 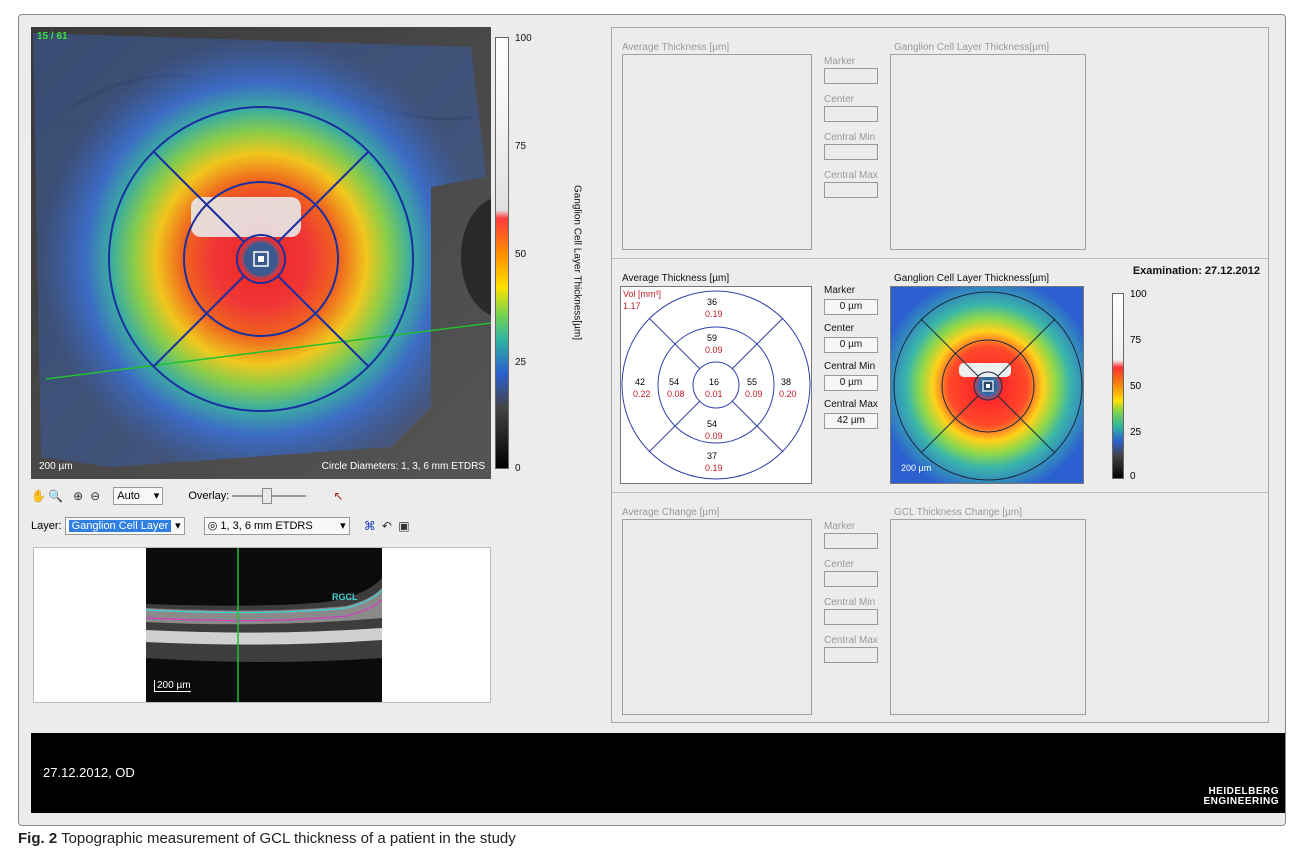 I want to click on gcl-thickness-map: 200 µm, so click(x=987, y=385).